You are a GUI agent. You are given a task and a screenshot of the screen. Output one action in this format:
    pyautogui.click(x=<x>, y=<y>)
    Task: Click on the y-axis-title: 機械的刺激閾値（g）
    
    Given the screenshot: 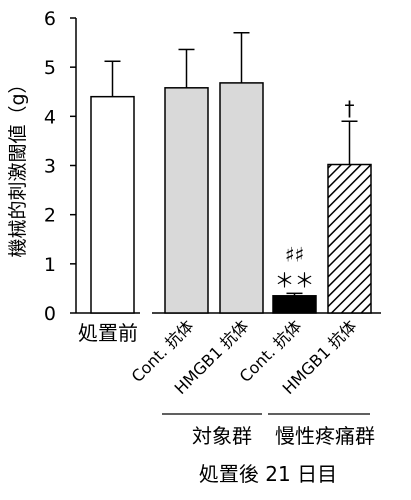 What is the action you would take?
    pyautogui.click(x=18, y=165)
    